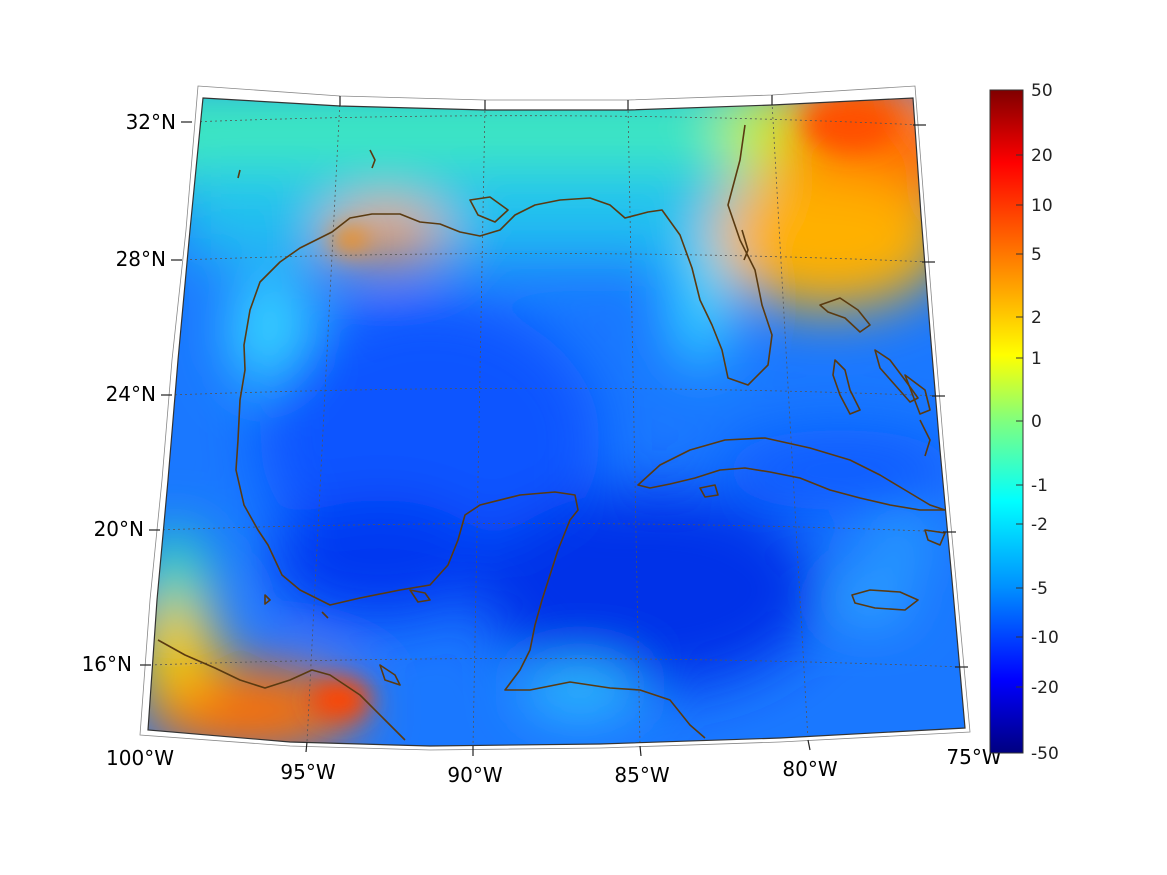  I want to click on latitude-labels: 32°N 28°N 24°N 20°N 16°N, so click(129, 393).